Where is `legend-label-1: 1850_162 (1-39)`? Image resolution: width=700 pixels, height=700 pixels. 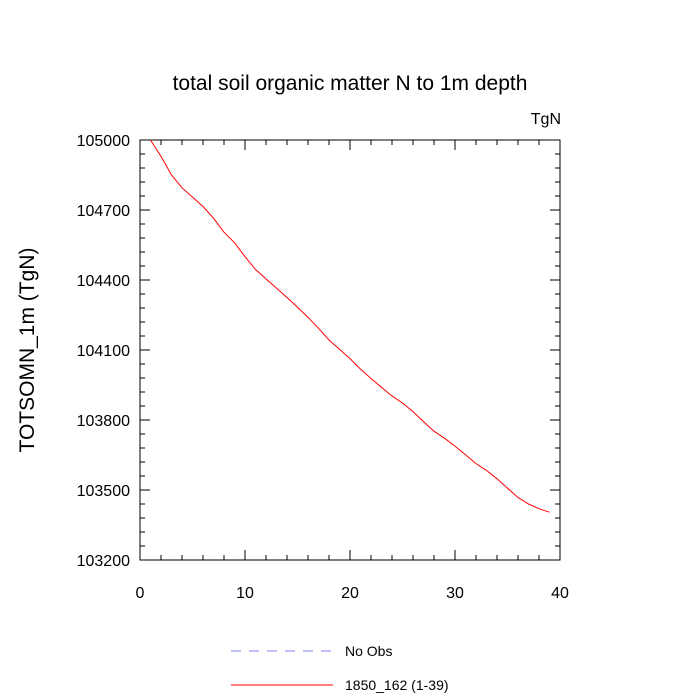 legend-label-1: 1850_162 (1-39) is located at coordinates (397, 685).